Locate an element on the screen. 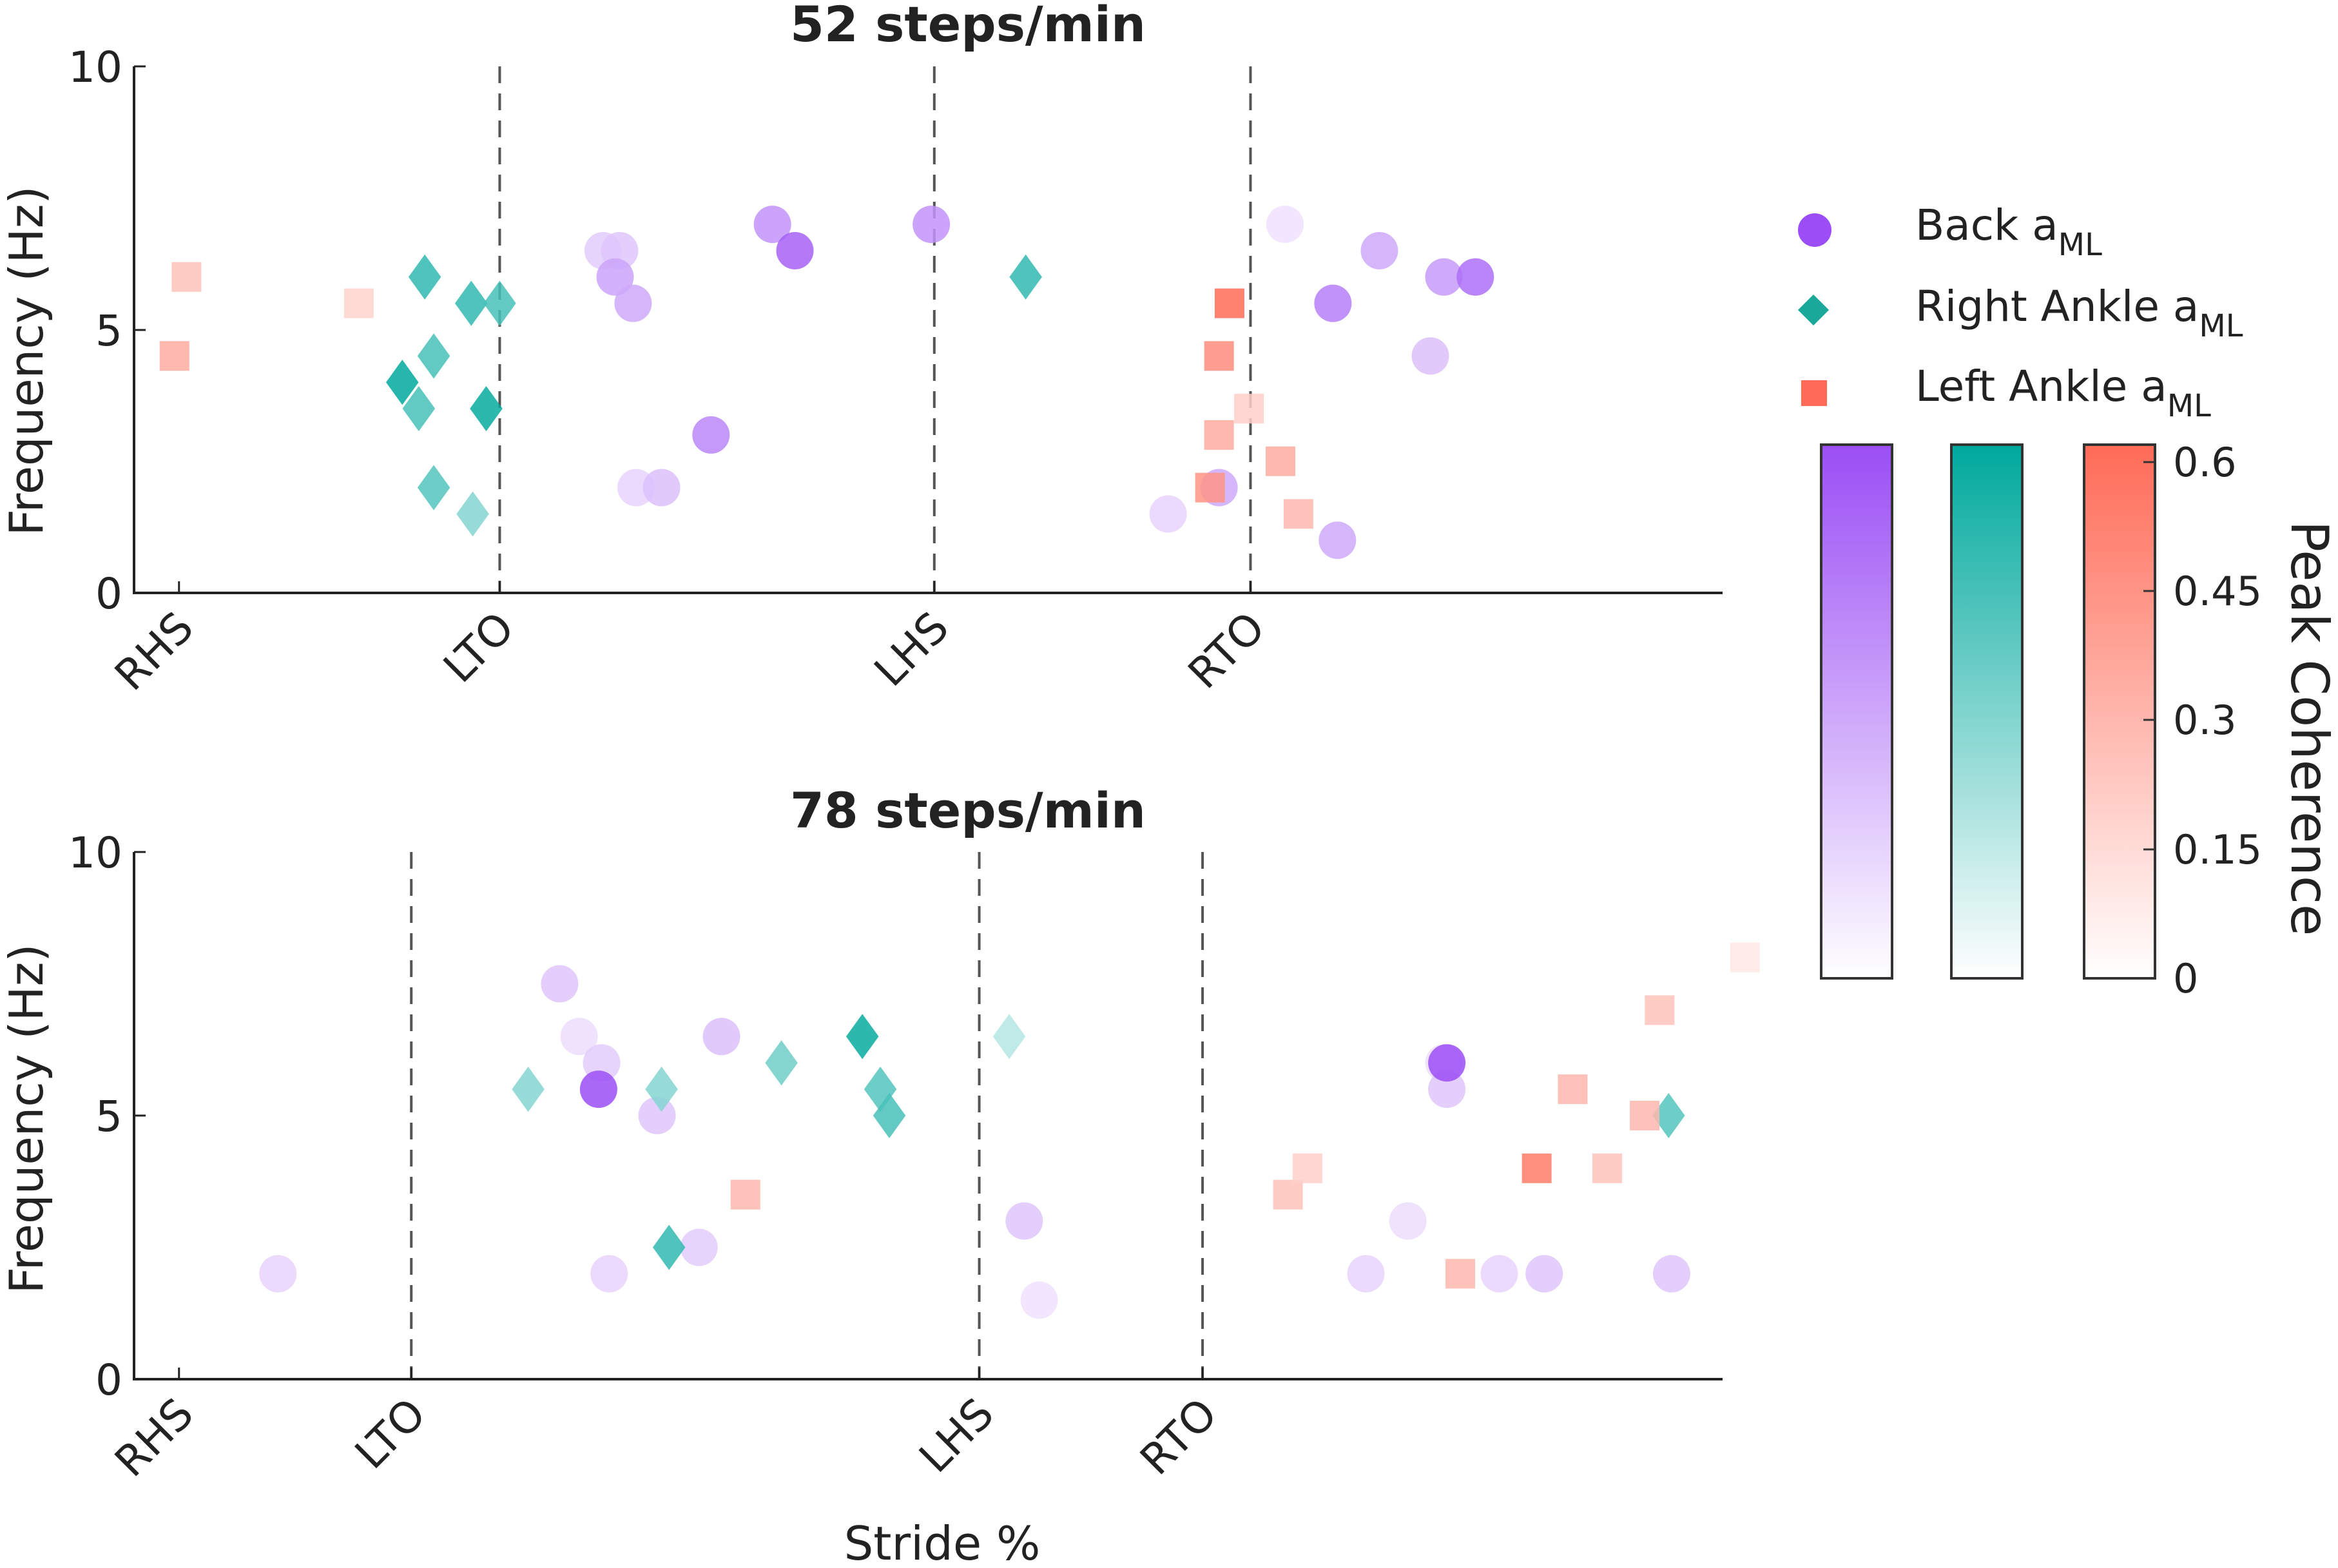 The height and width of the screenshot is (1568, 2338). panel-2-event-ticks: RHS LTO LHS RTO is located at coordinates (665, 1427).